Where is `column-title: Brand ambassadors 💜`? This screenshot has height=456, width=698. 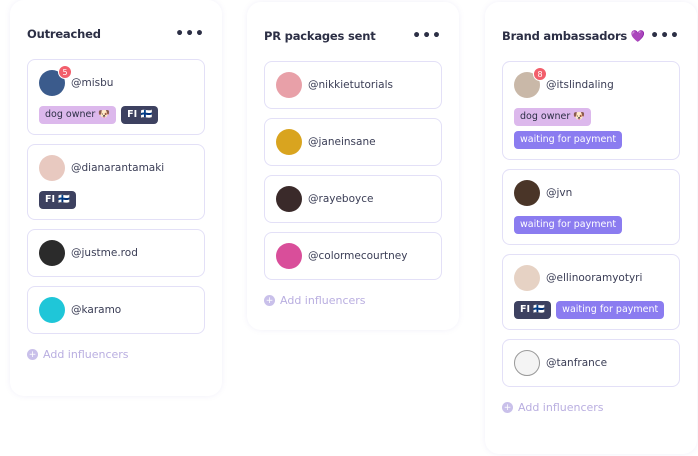
column-title: Brand ambassadors 💜 is located at coordinates (573, 36).